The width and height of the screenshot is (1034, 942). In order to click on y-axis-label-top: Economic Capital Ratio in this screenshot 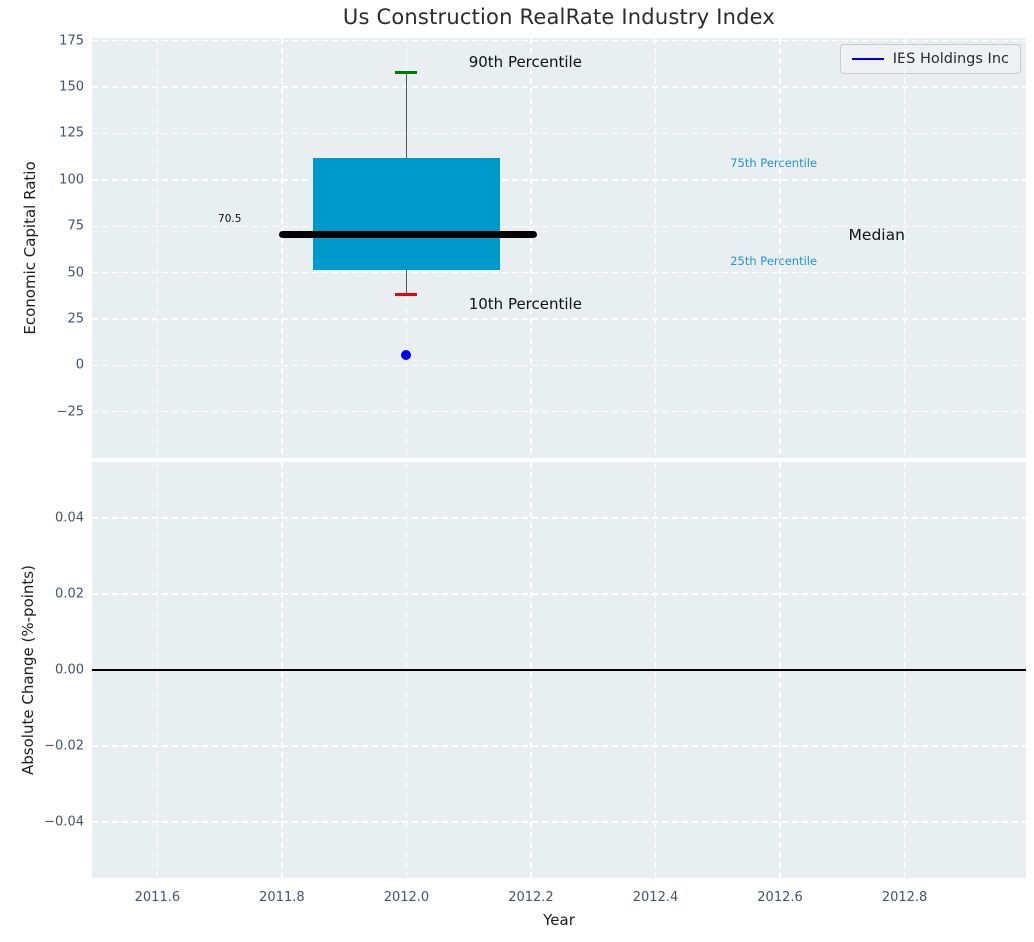, I will do `click(30, 248)`.